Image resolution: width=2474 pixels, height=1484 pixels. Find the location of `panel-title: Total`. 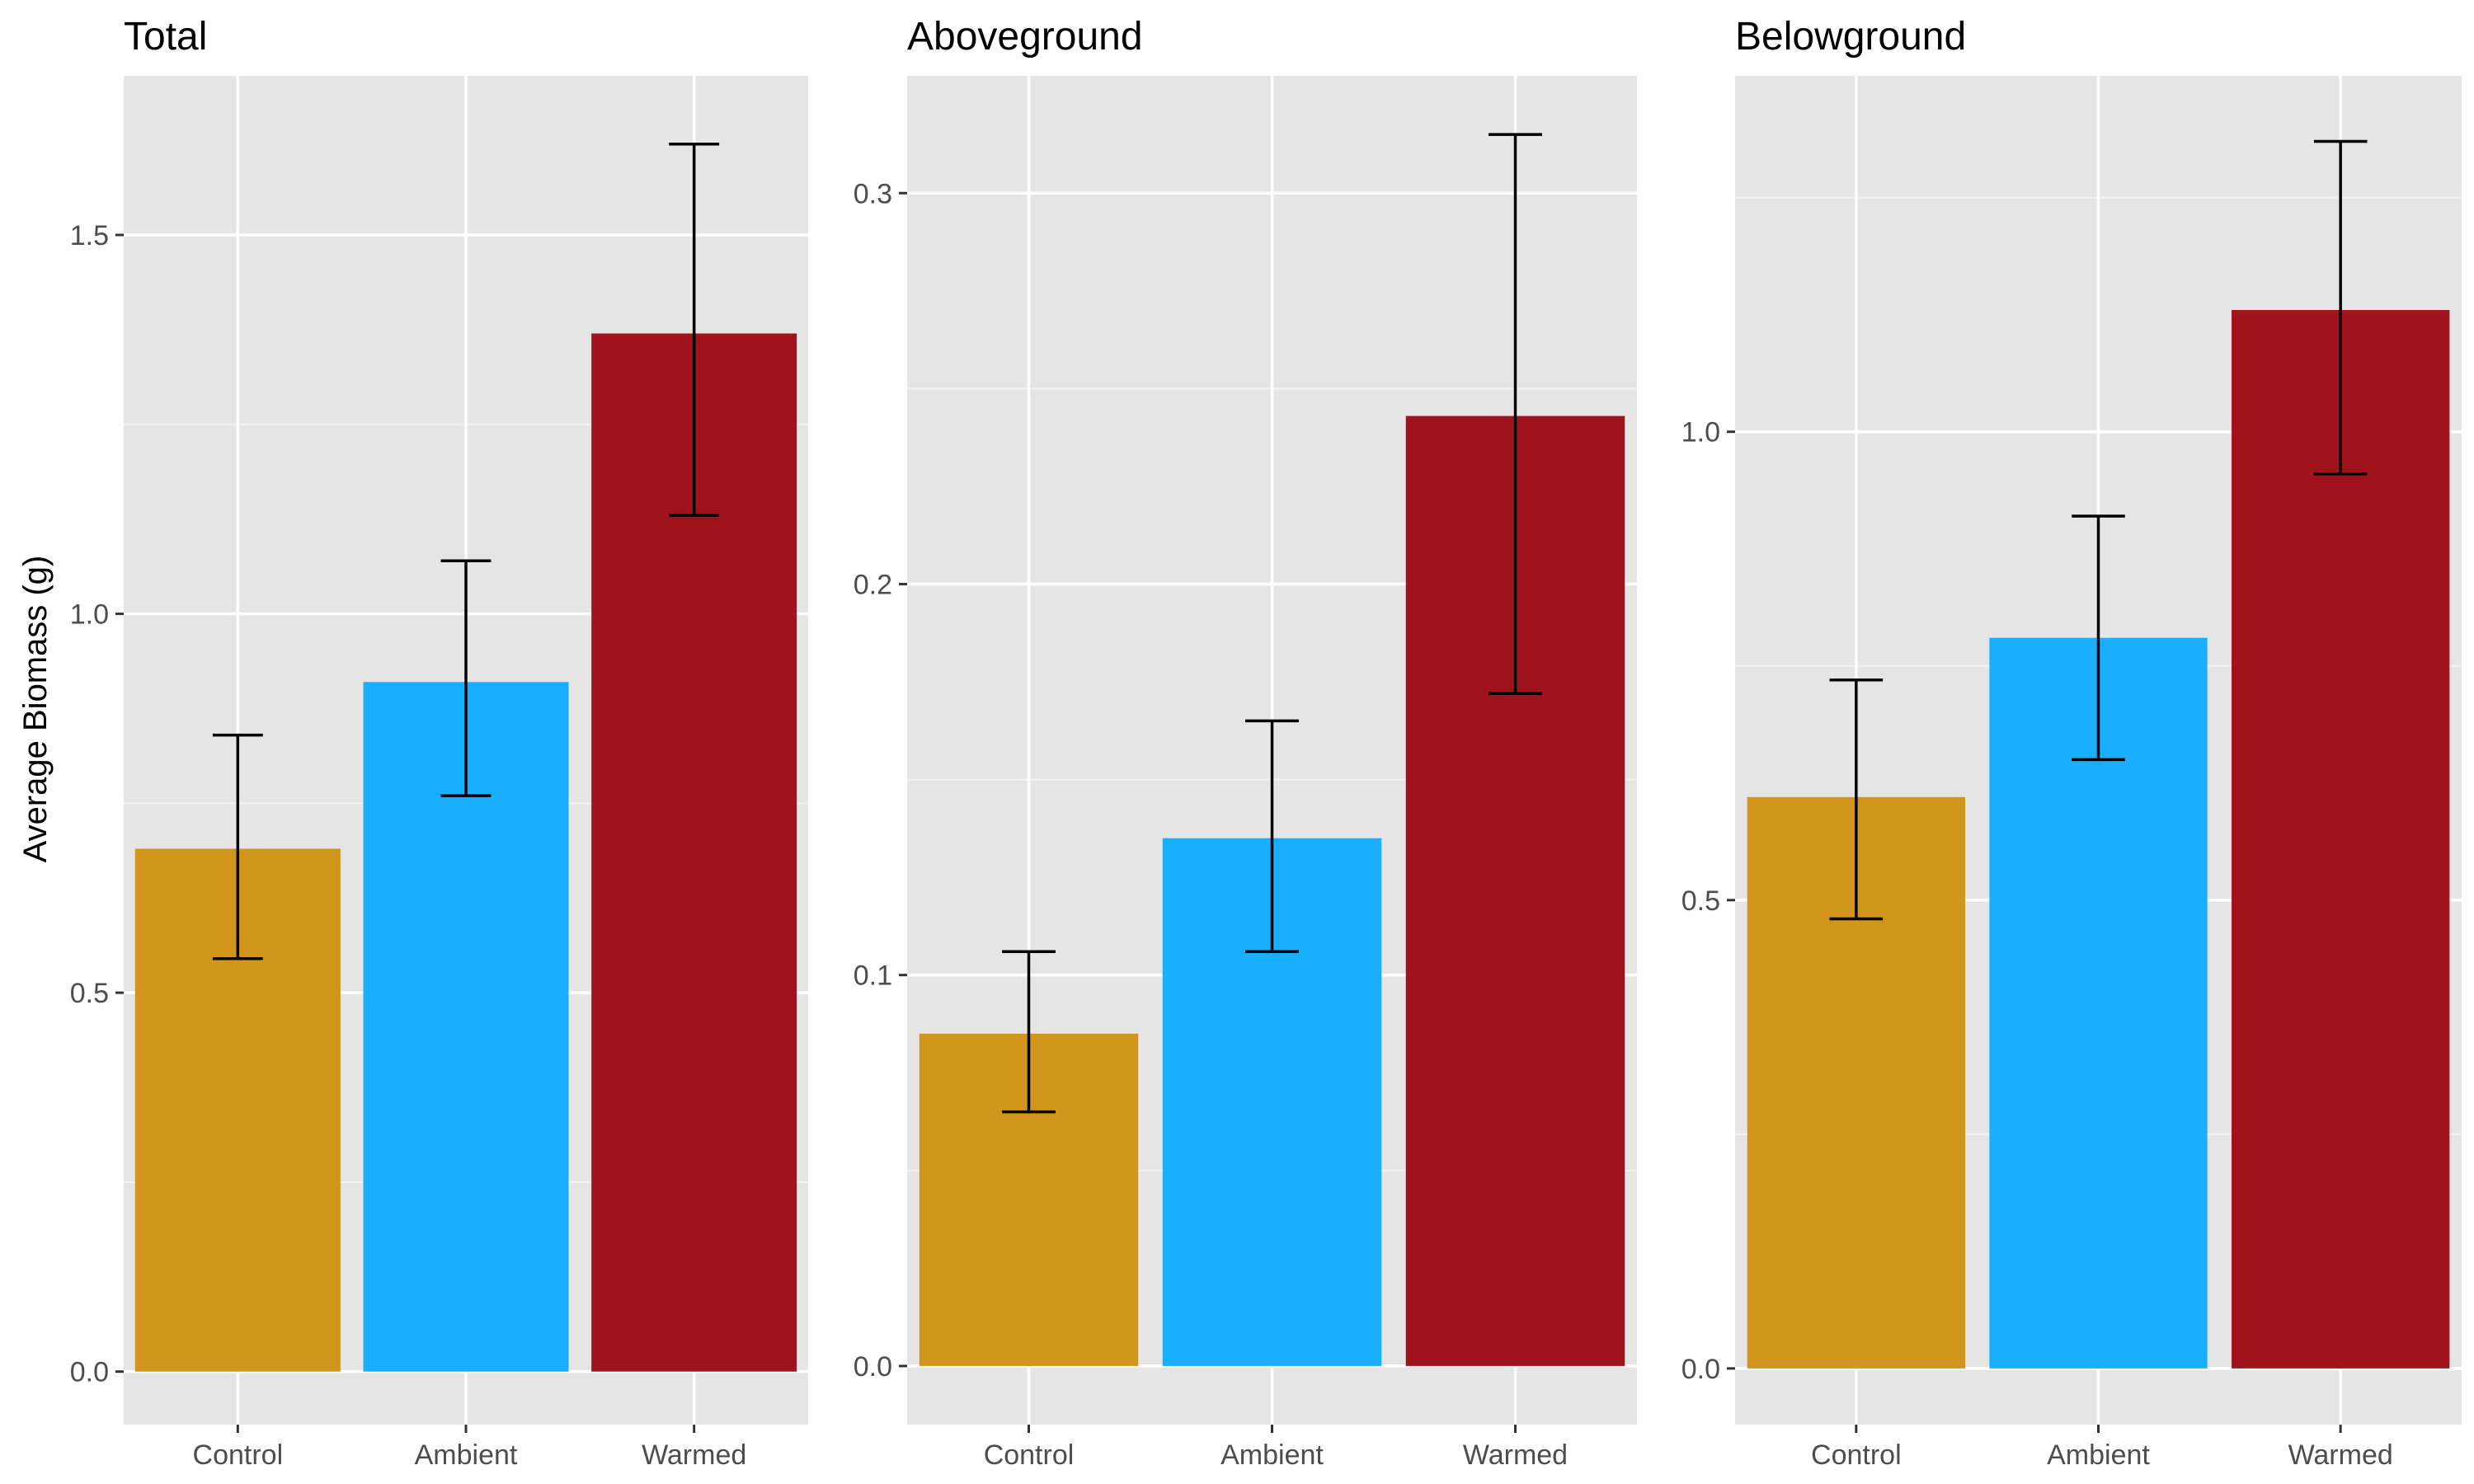

panel-title: Total is located at coordinates (165, 37).